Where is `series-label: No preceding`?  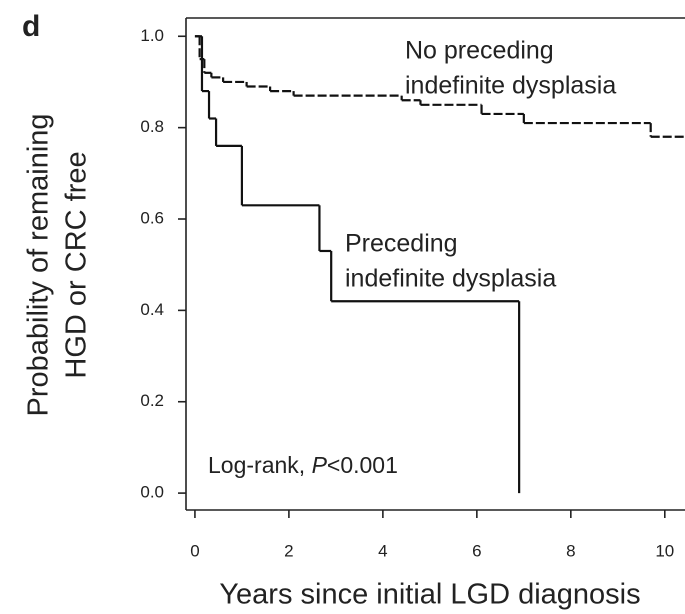
series-label: No preceding is located at coordinates (479, 51).